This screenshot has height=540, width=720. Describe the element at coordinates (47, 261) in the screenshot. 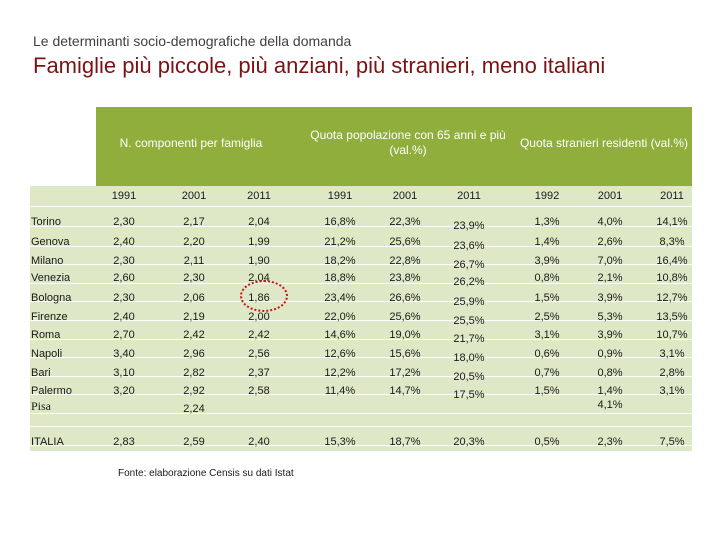

I see `row-label: Milano` at that location.